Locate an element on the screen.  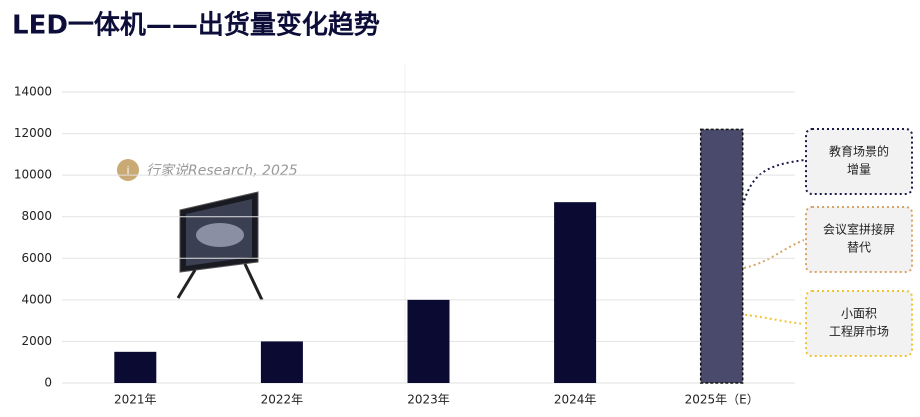
x-tick-label: 2024年 is located at coordinates (575, 400).